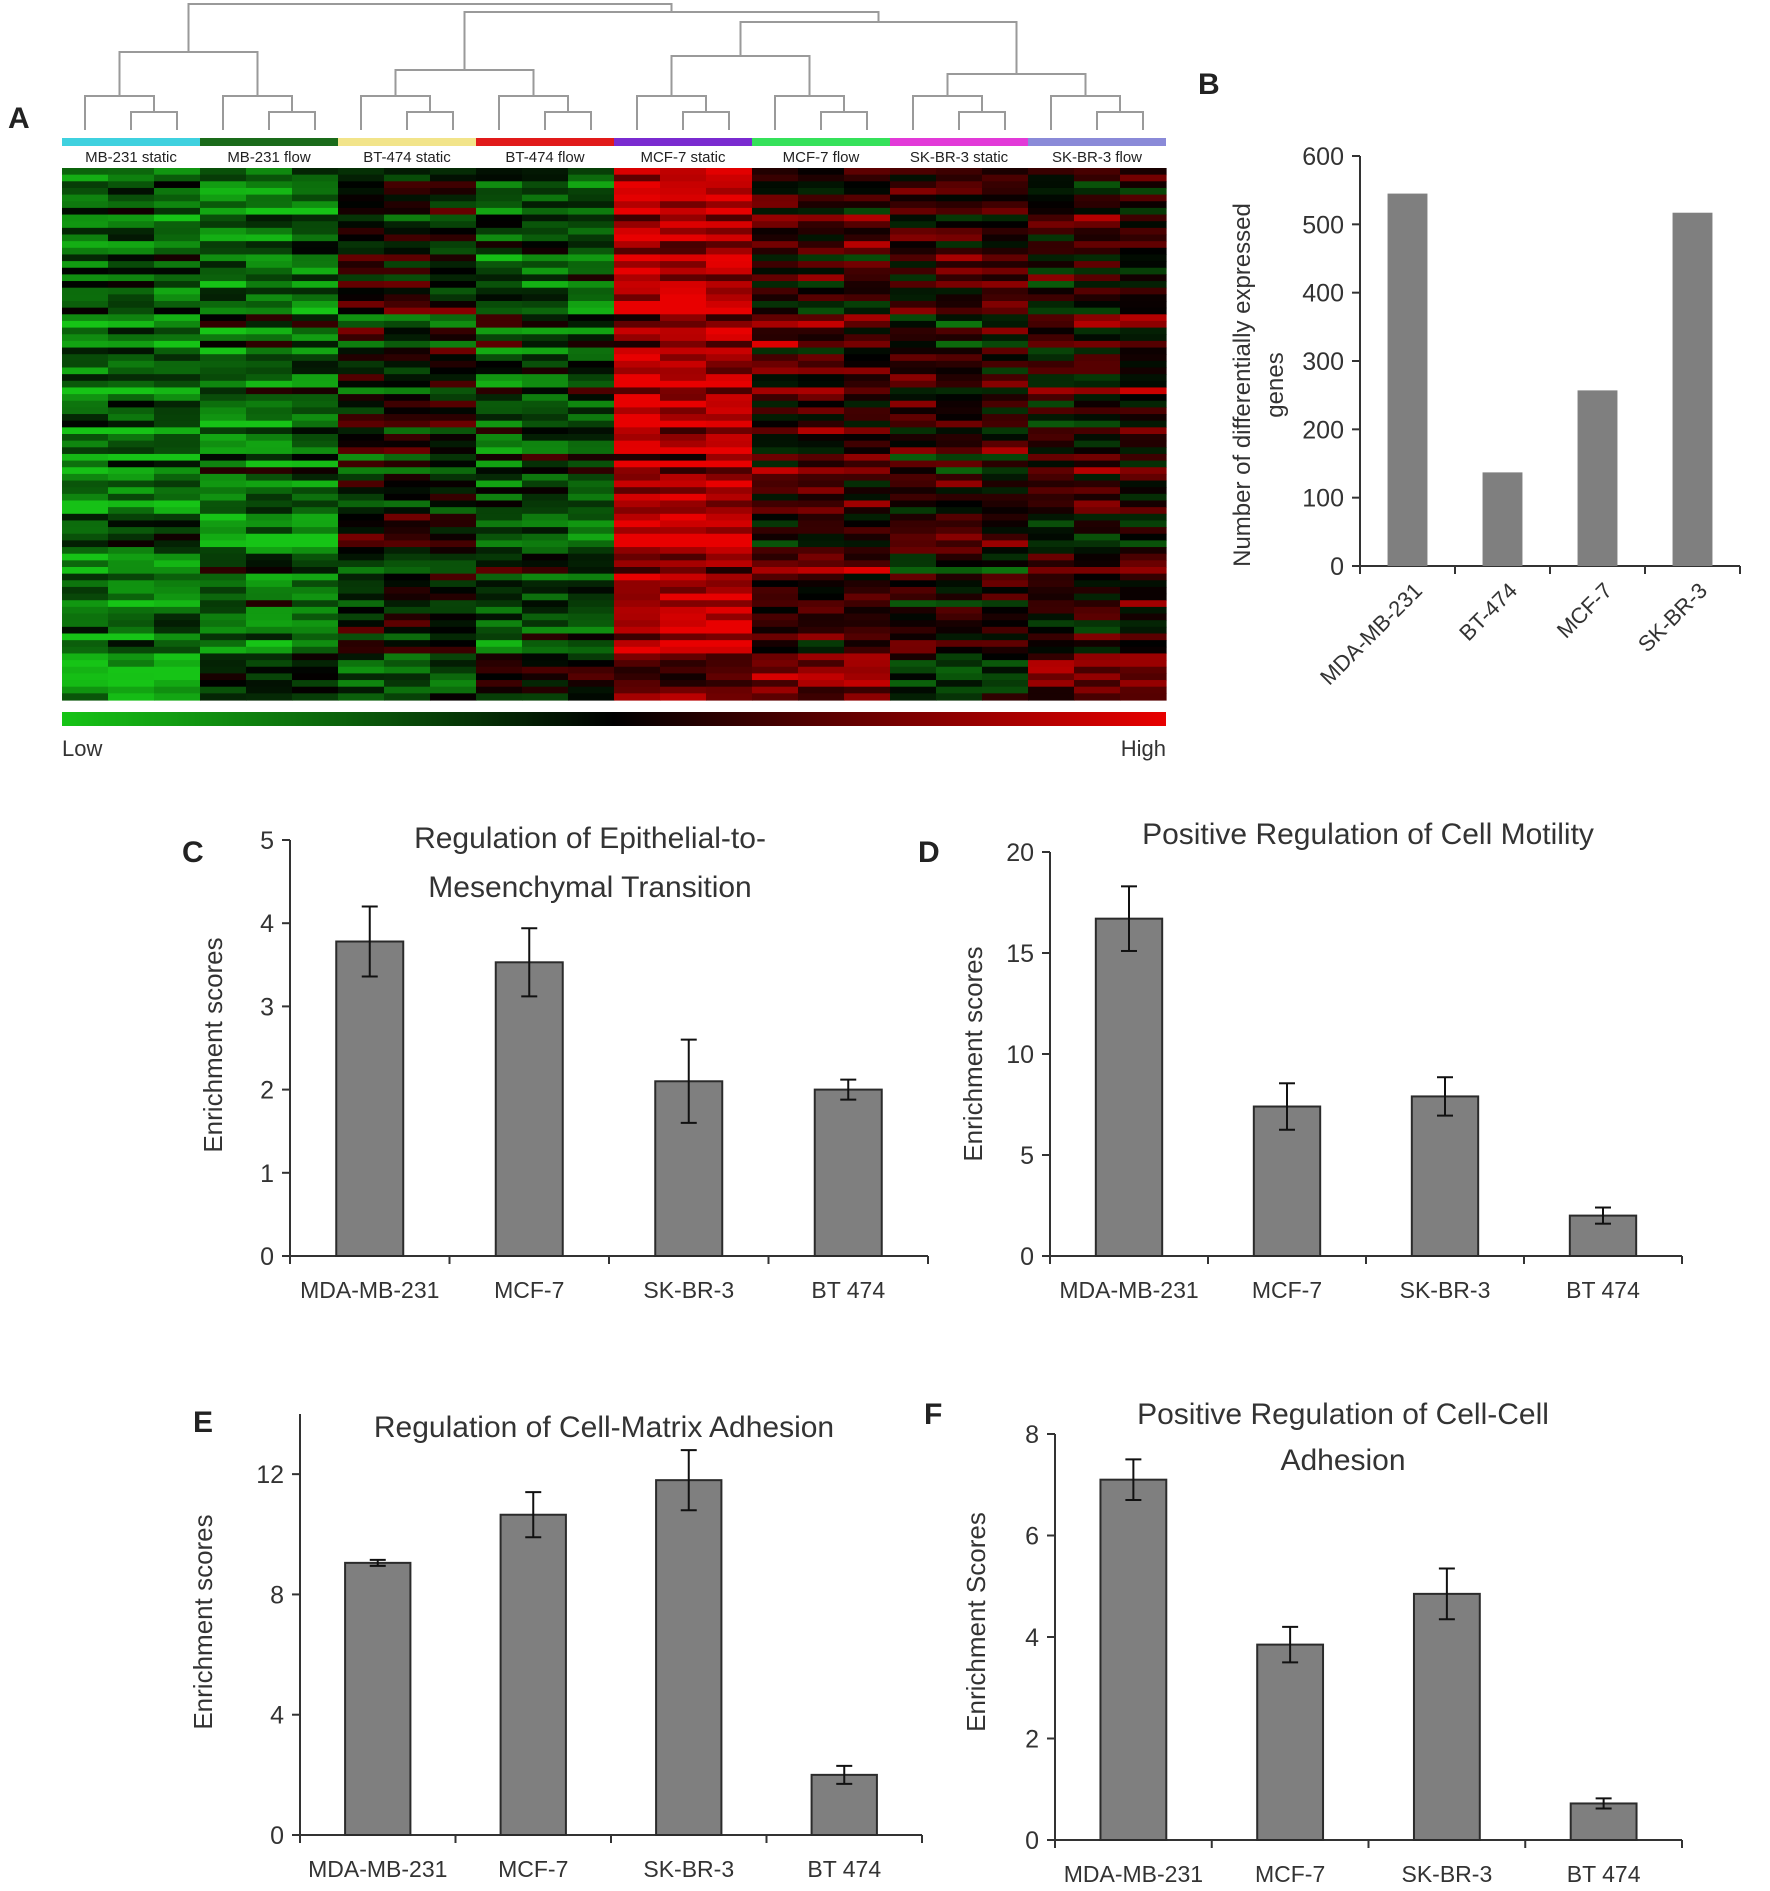  What do you see at coordinates (821, 157) in the screenshot?
I see `heatmap-group-label: MCF-7 flow` at bounding box center [821, 157].